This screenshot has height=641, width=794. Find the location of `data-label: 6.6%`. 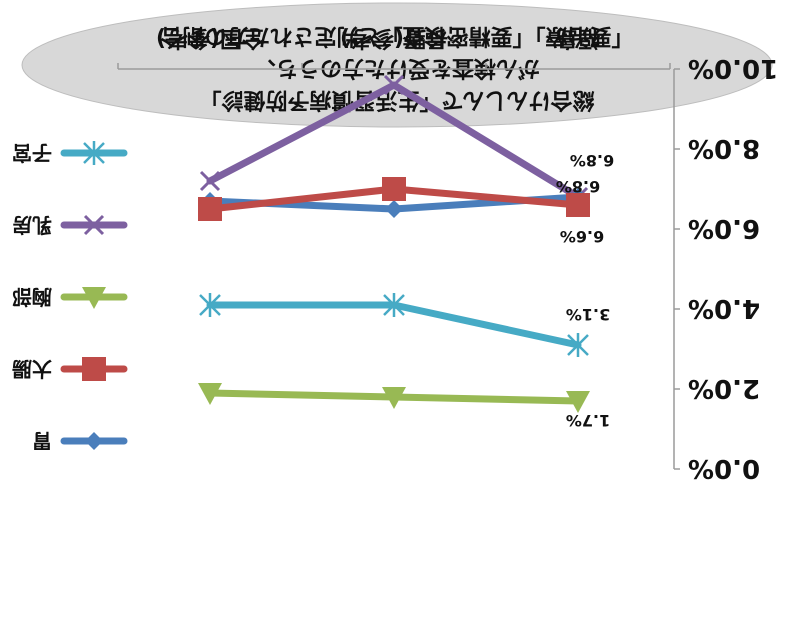

data-label: 6.6% is located at coordinates (582, 236).